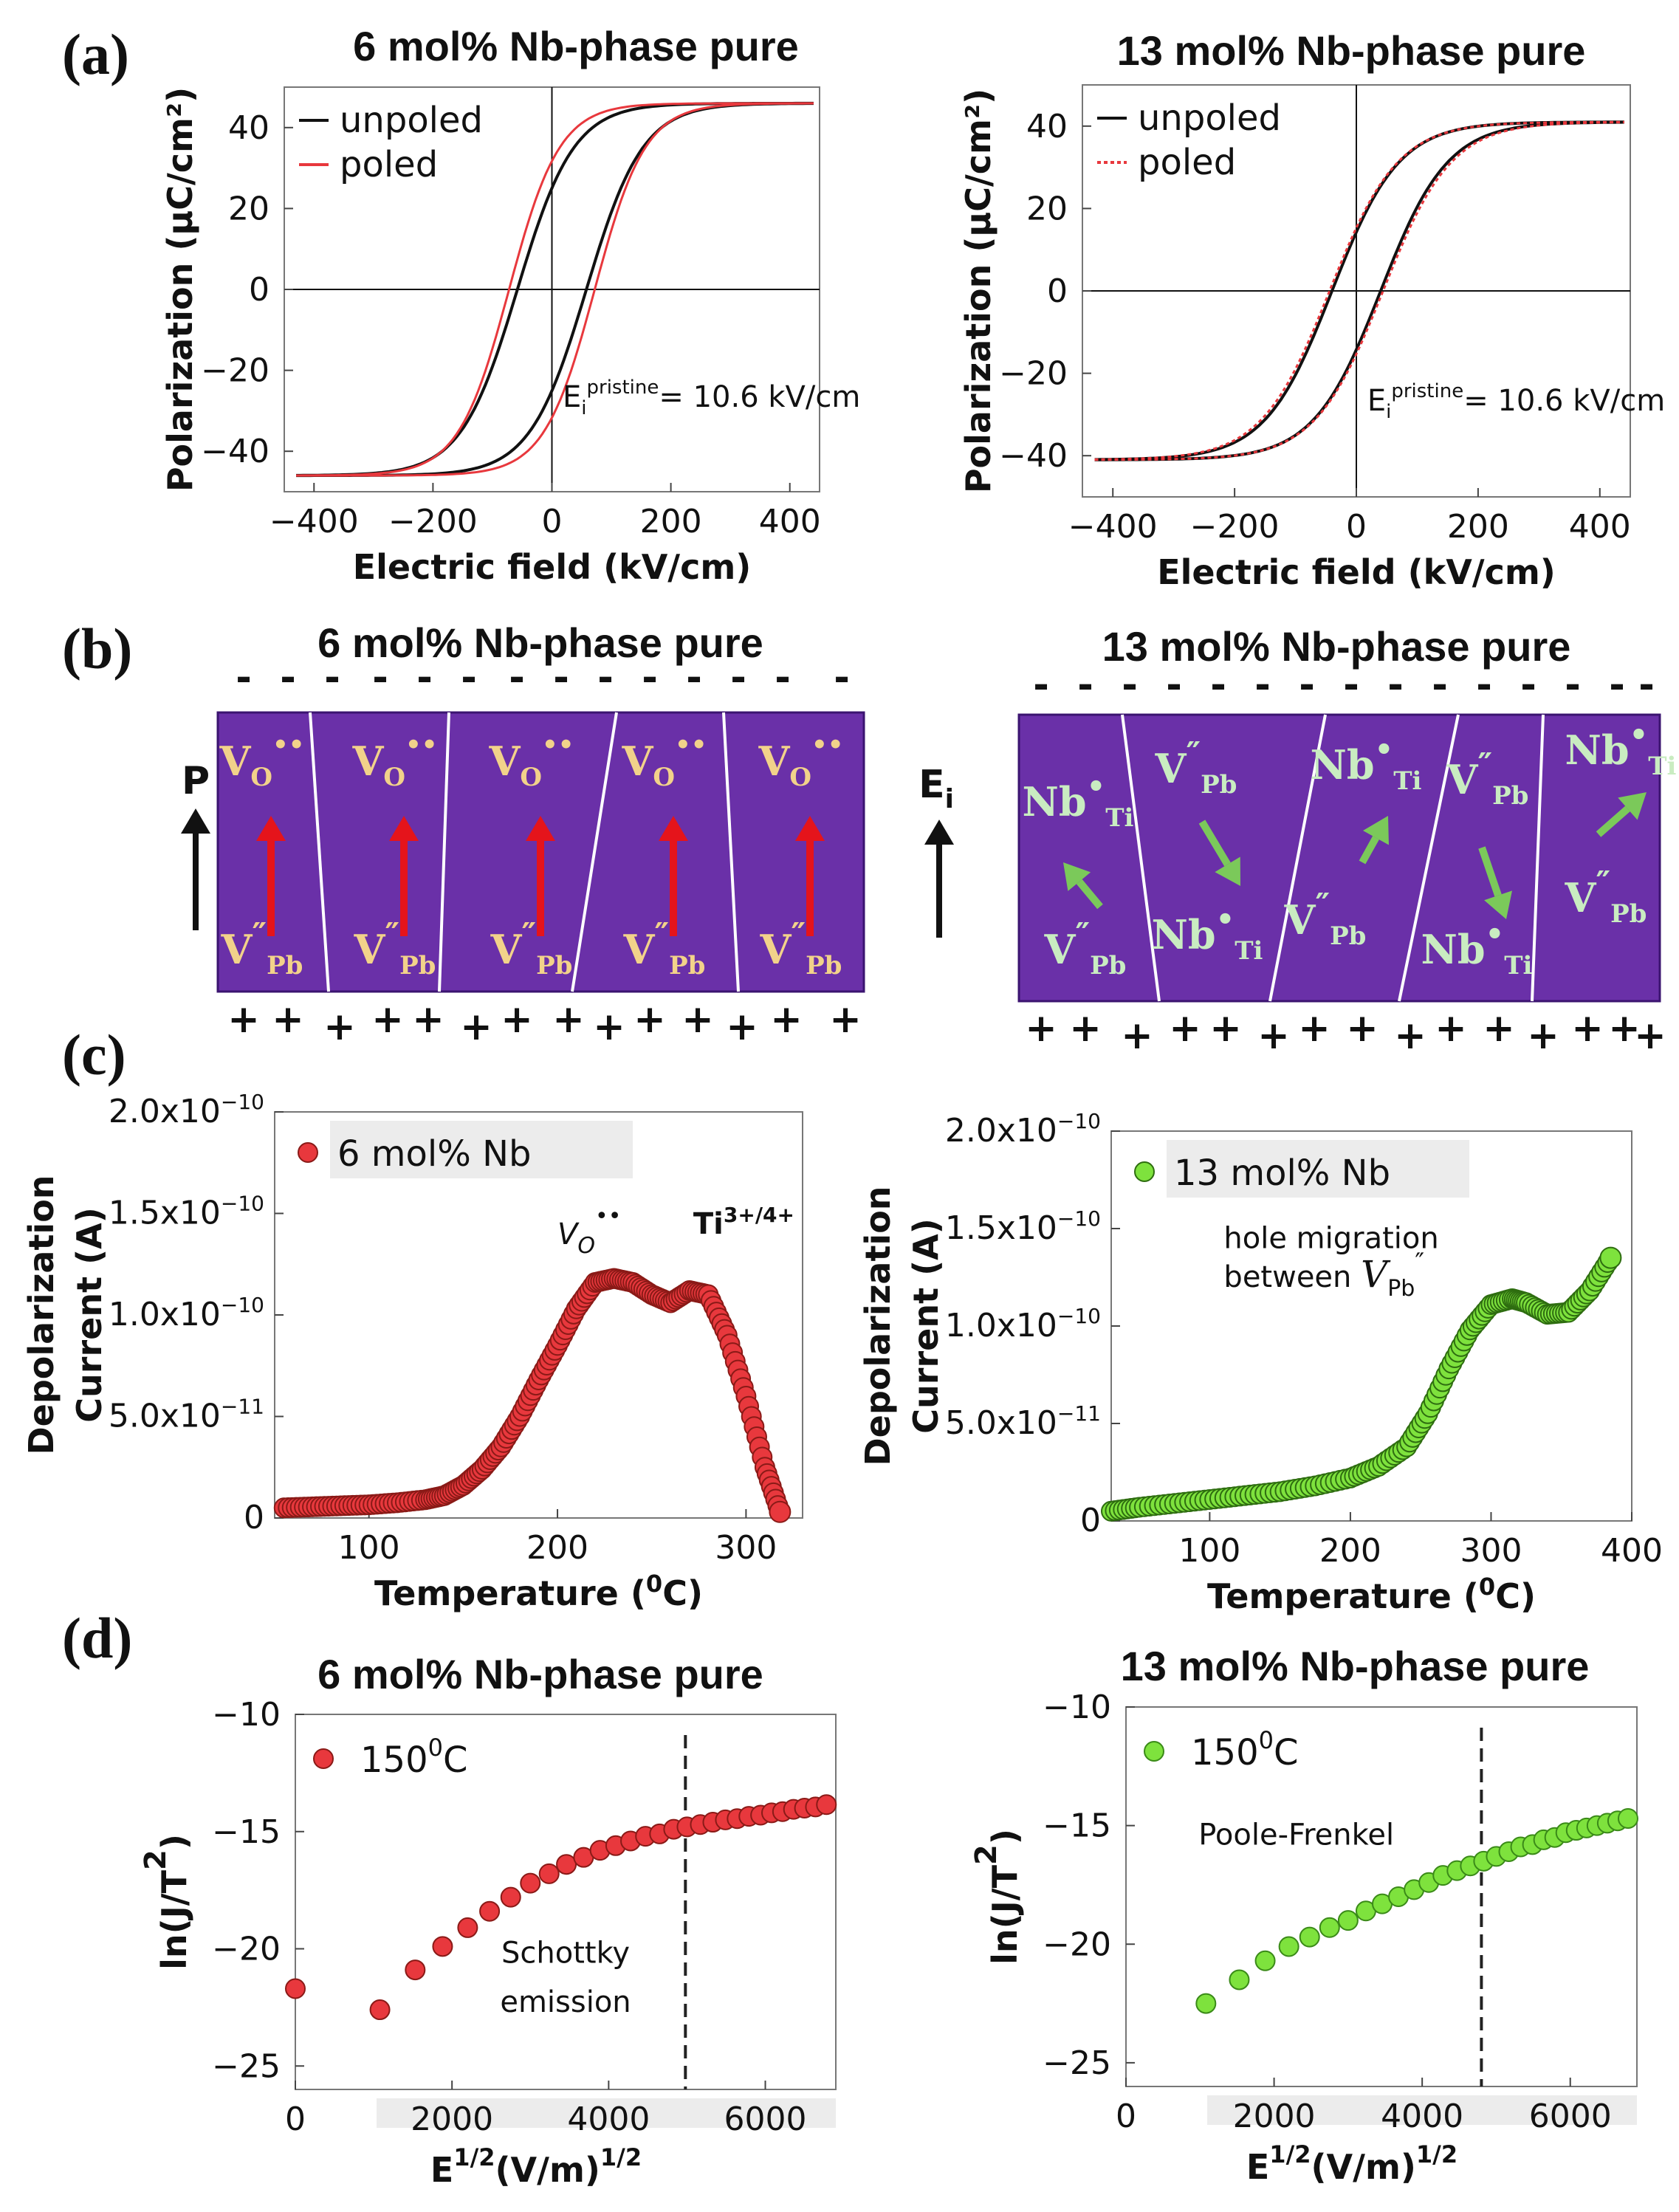  What do you see at coordinates (1023, 1421) in the screenshot?
I see `c_right-ytick-label: 5.0x10⁻¹¹` at bounding box center [1023, 1421].